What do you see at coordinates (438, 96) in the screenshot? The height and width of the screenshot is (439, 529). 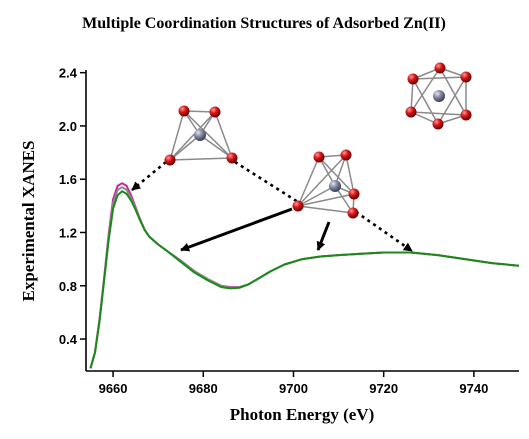 I see `octahedral-structure` at bounding box center [438, 96].